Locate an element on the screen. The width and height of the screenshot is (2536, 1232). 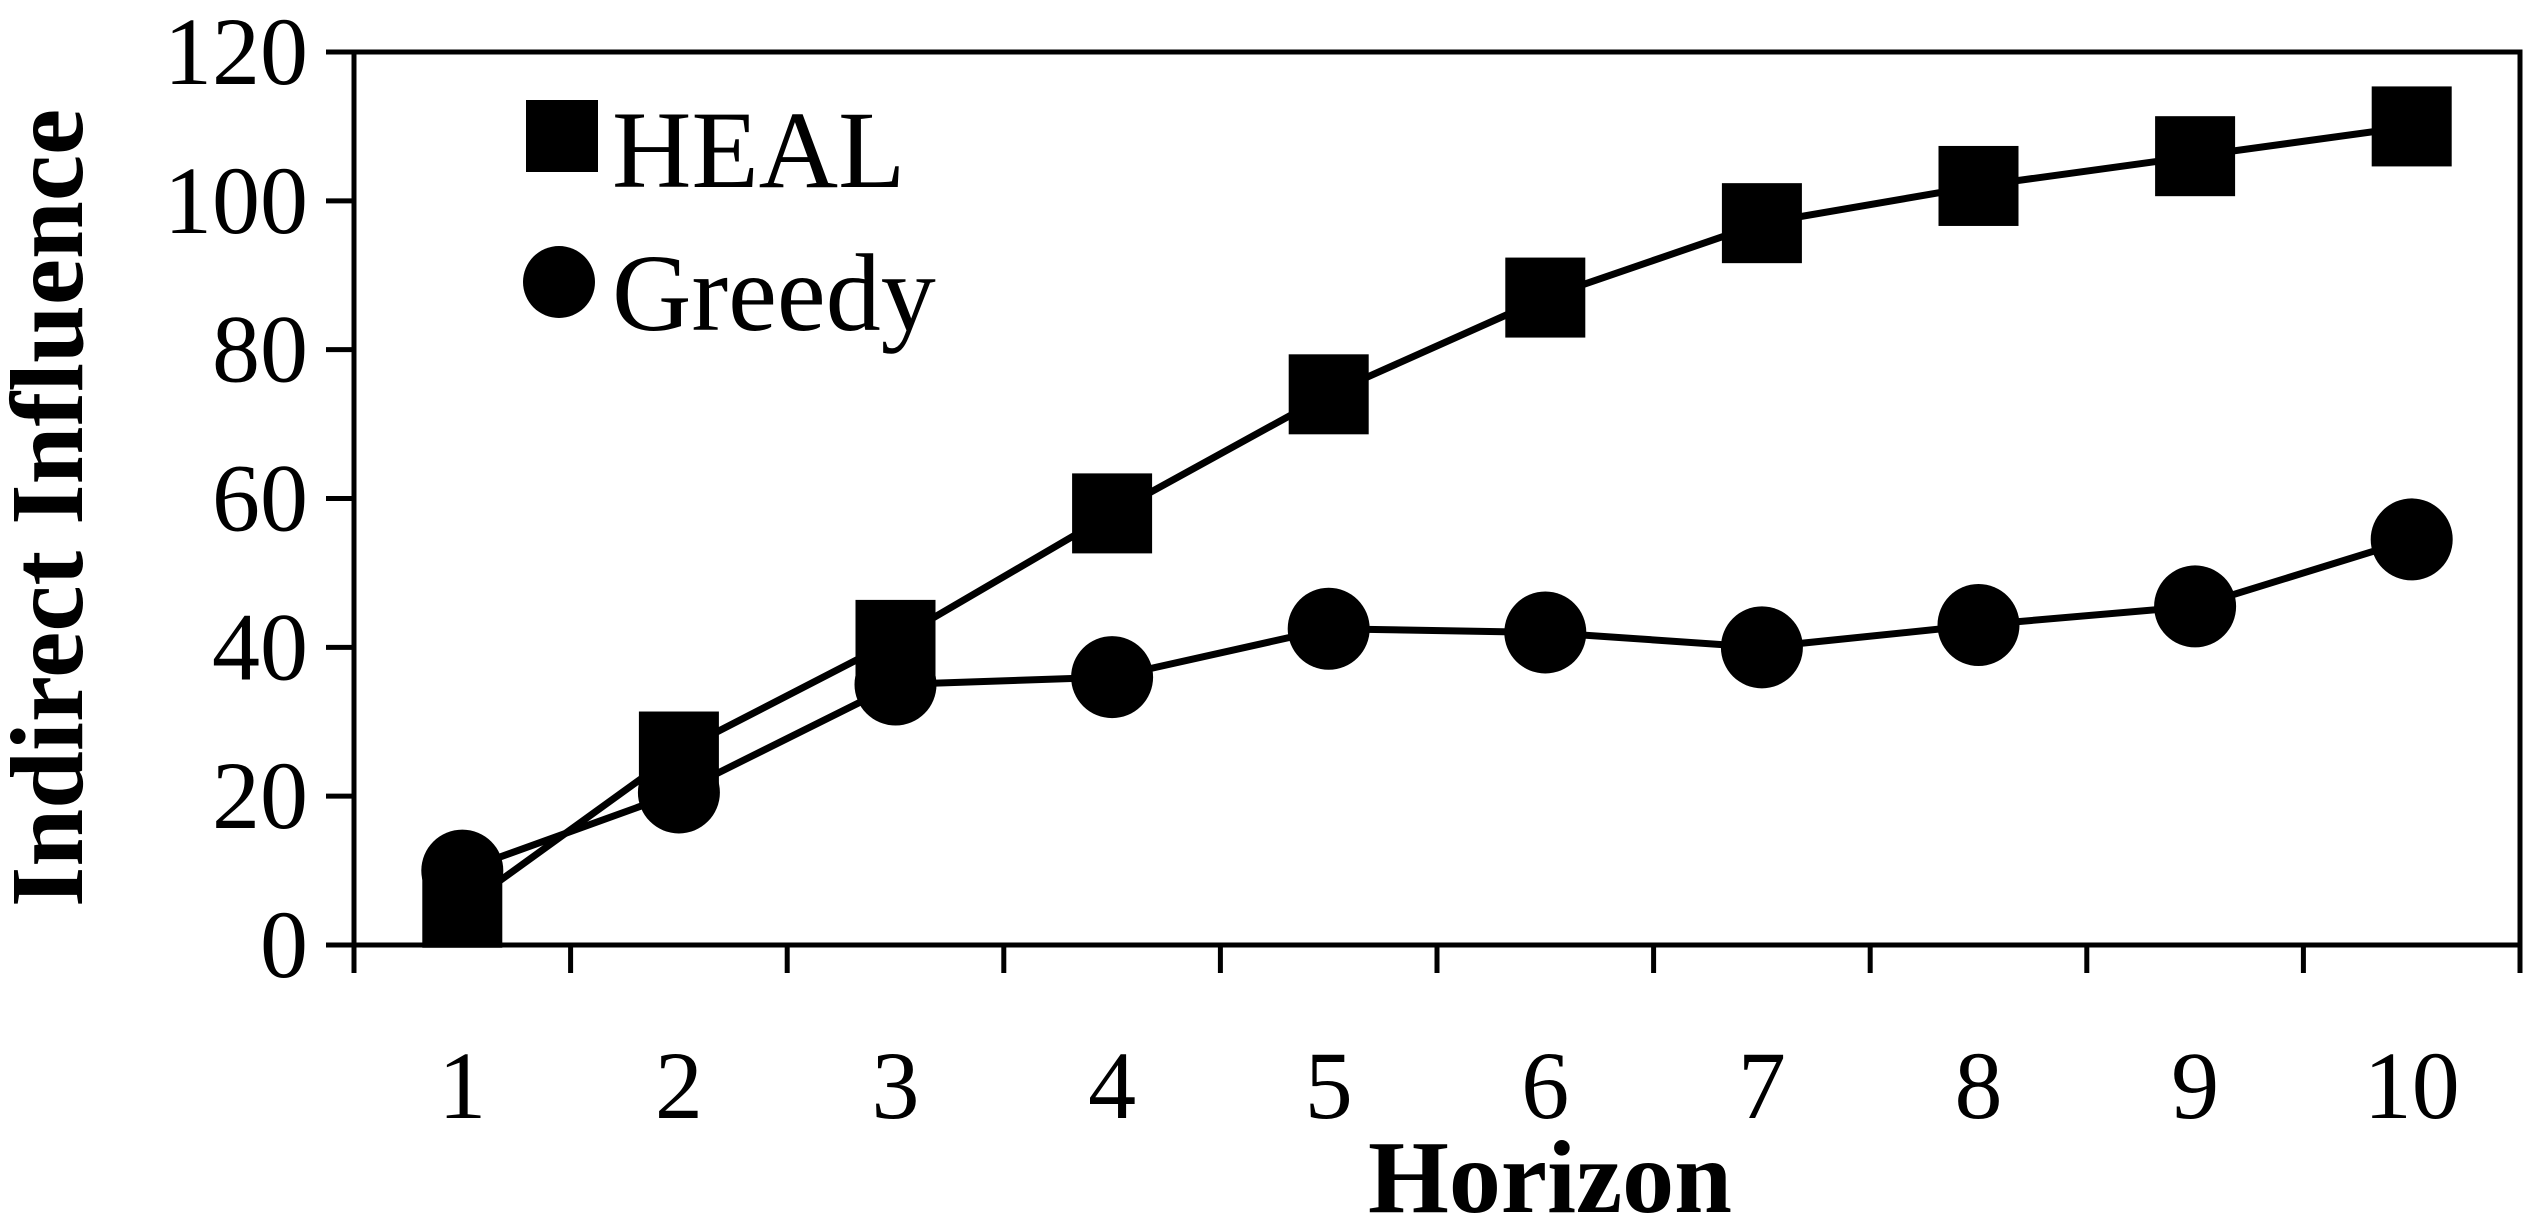
legend-item-heal: HEAL is located at coordinates (715, 150).